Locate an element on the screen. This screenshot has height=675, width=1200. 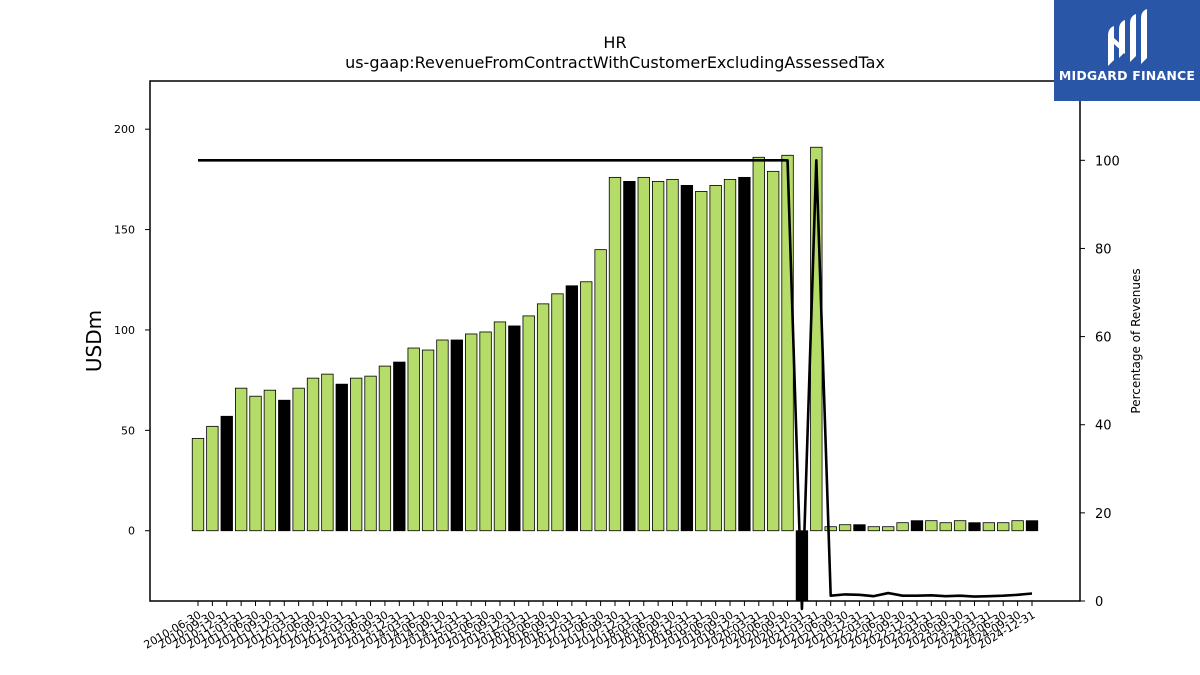
y2-tick-label: 80 is located at coordinates (1103, 249).